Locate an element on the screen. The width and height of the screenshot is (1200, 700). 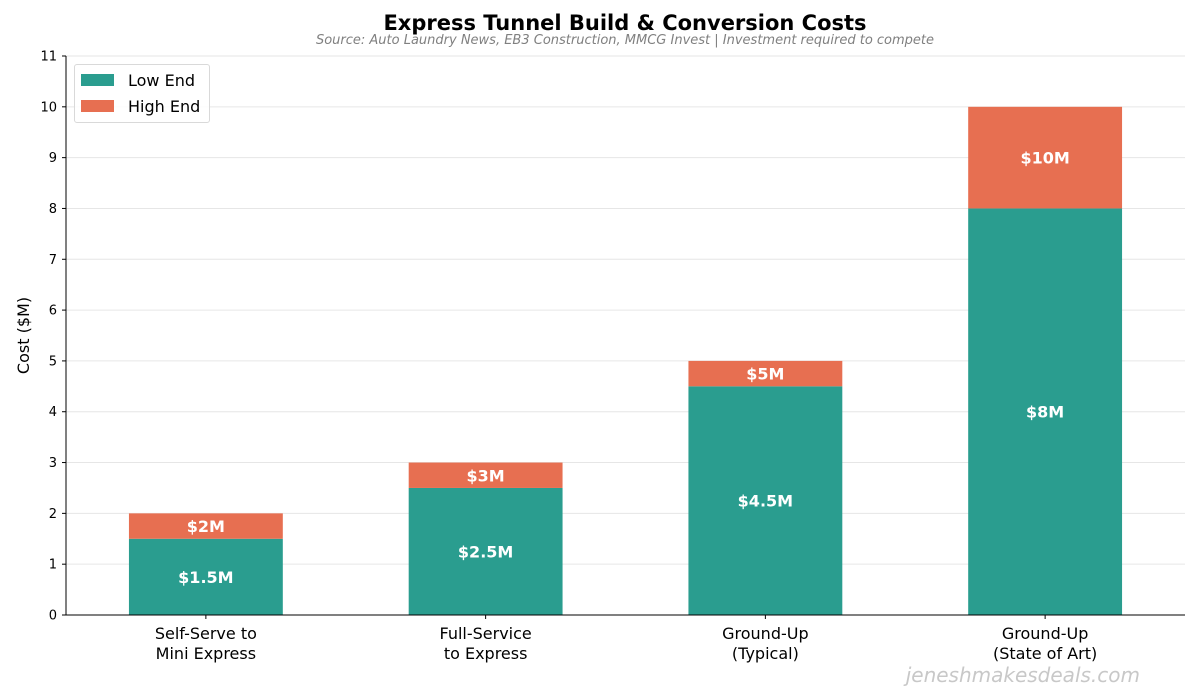
data-label-low-end: $1.5M is located at coordinates (205, 577).